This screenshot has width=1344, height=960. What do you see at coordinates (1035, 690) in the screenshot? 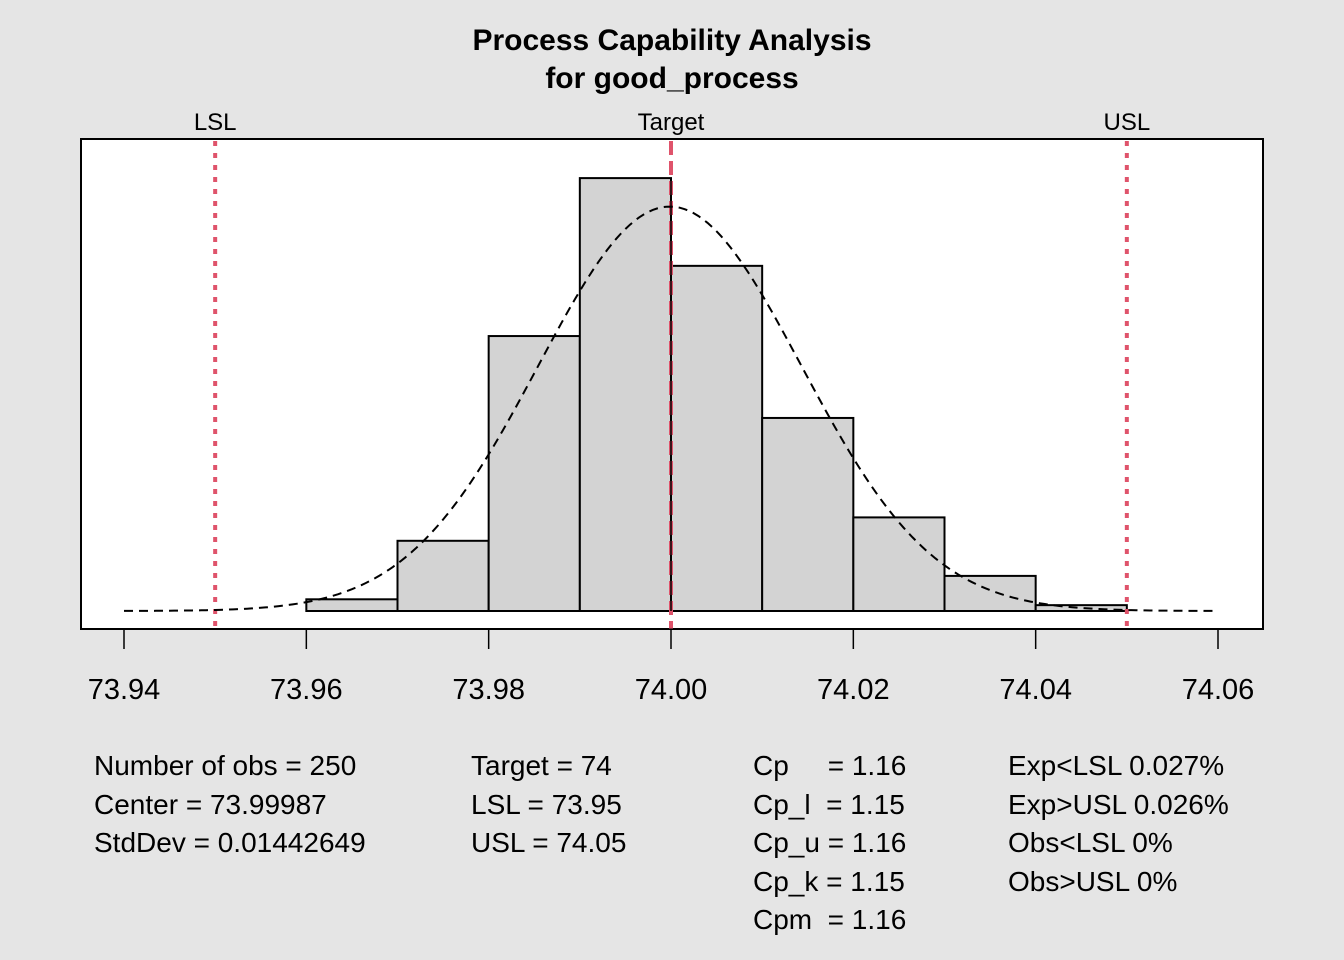
I see `x-tick-label-5: 74.04` at bounding box center [1035, 690].